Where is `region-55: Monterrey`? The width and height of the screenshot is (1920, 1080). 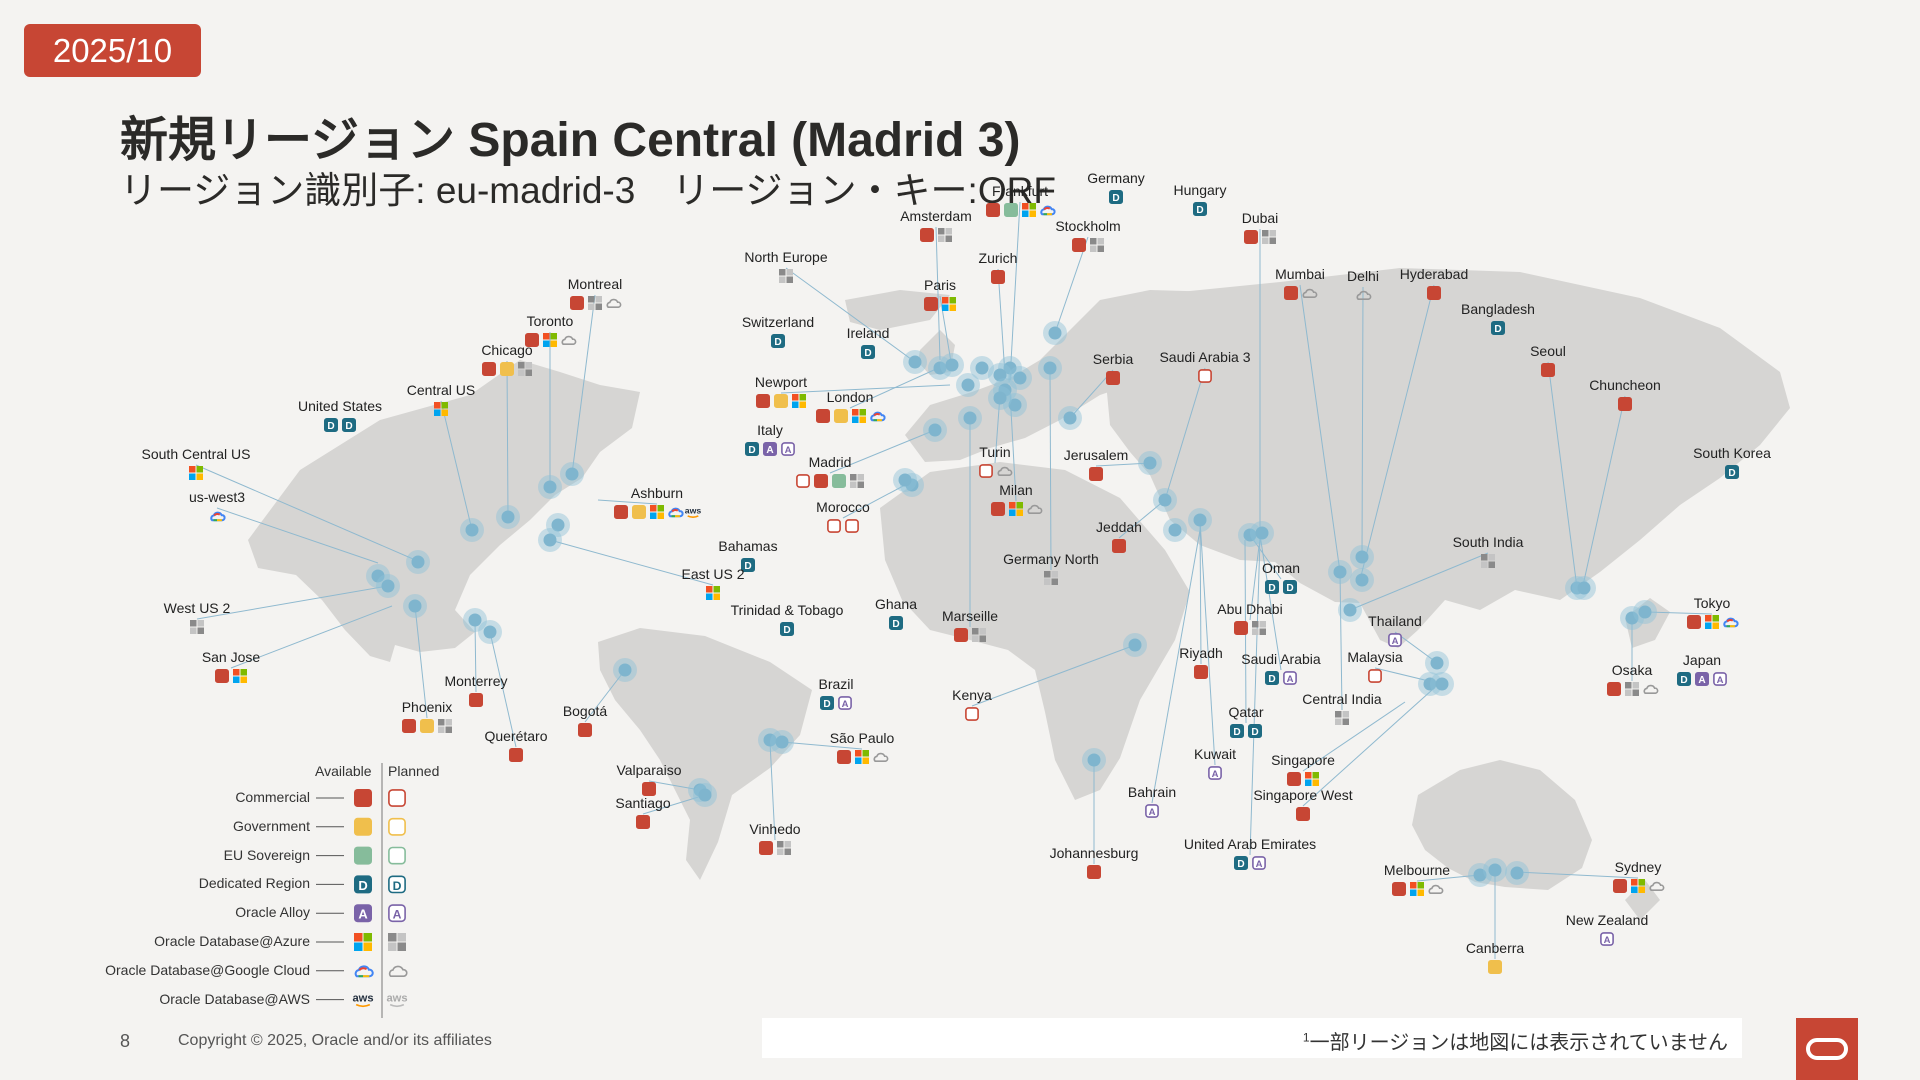
region-55: Monterrey is located at coordinates (476, 690).